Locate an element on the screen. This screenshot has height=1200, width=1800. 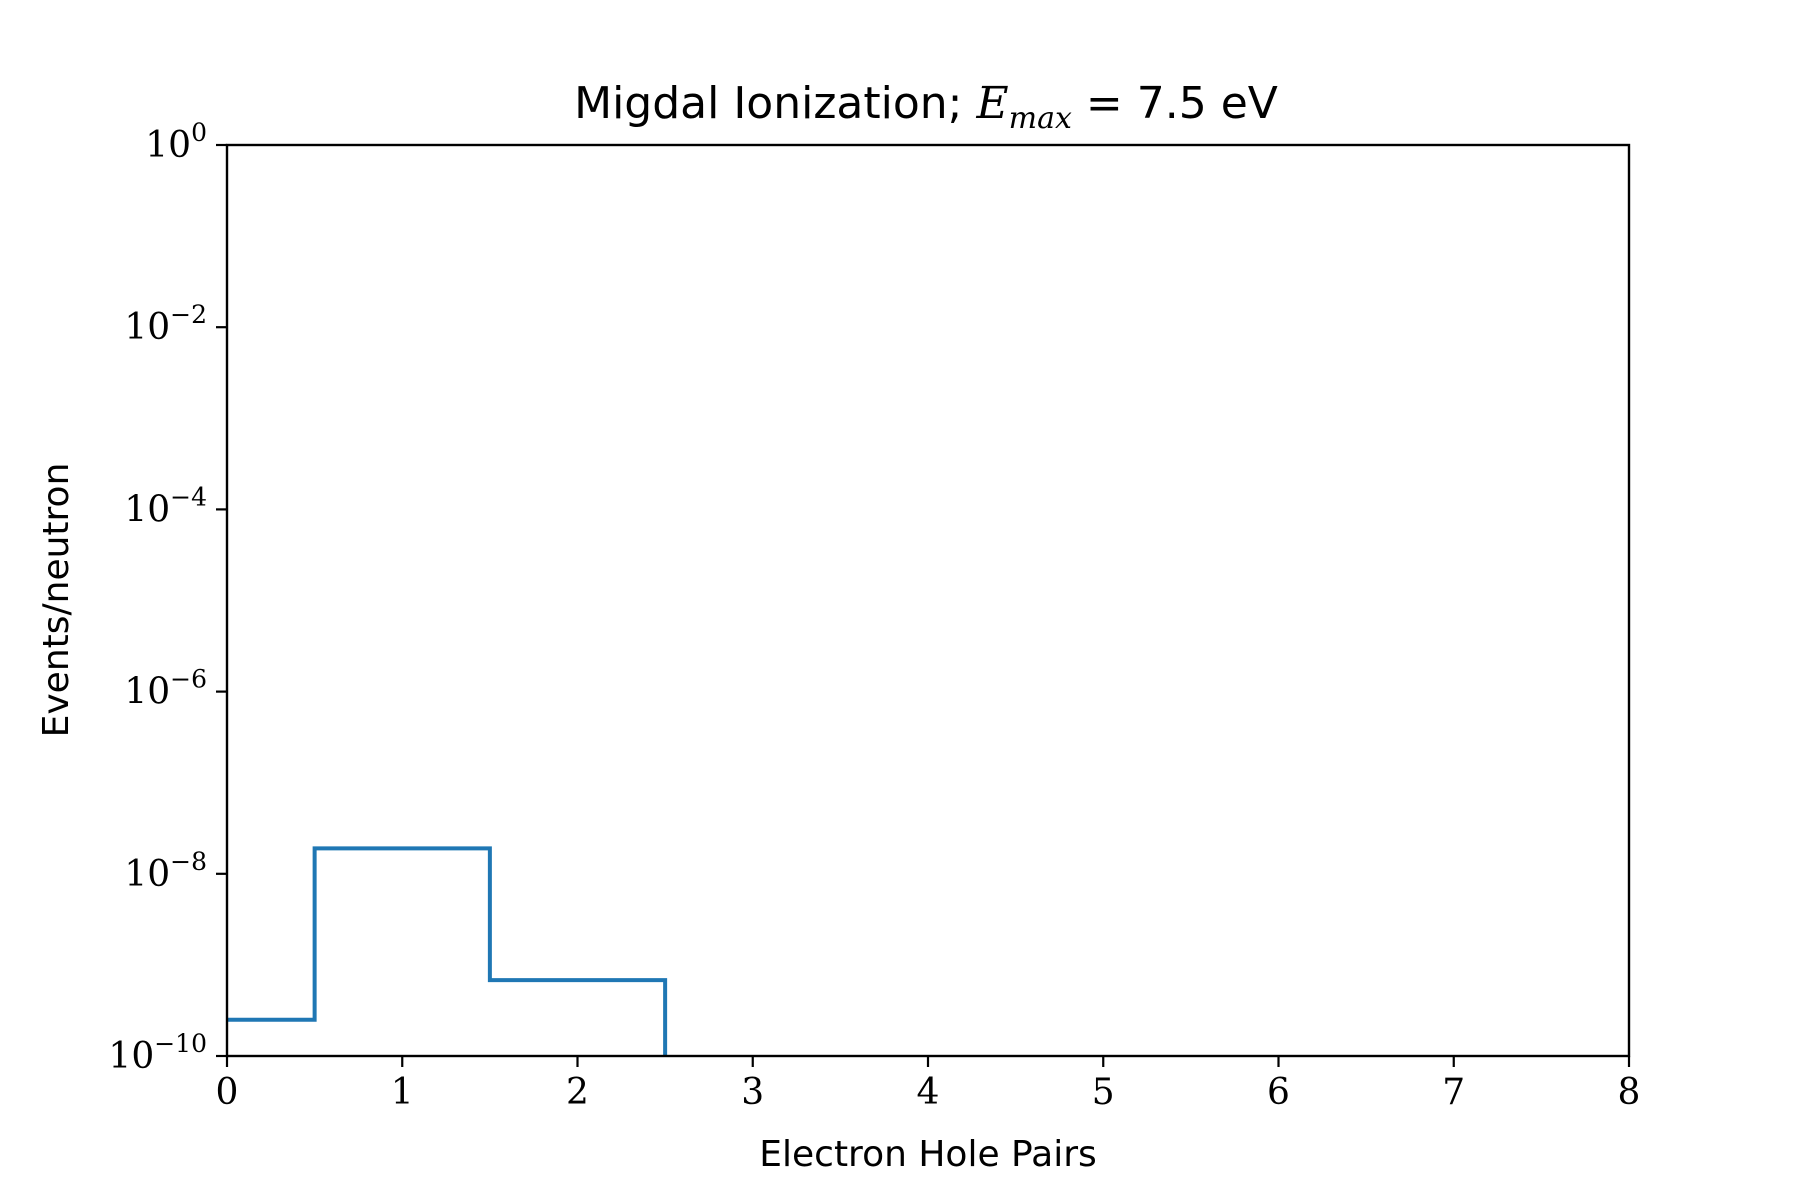
y-tick-exponent: −8 is located at coordinates (188, 861).